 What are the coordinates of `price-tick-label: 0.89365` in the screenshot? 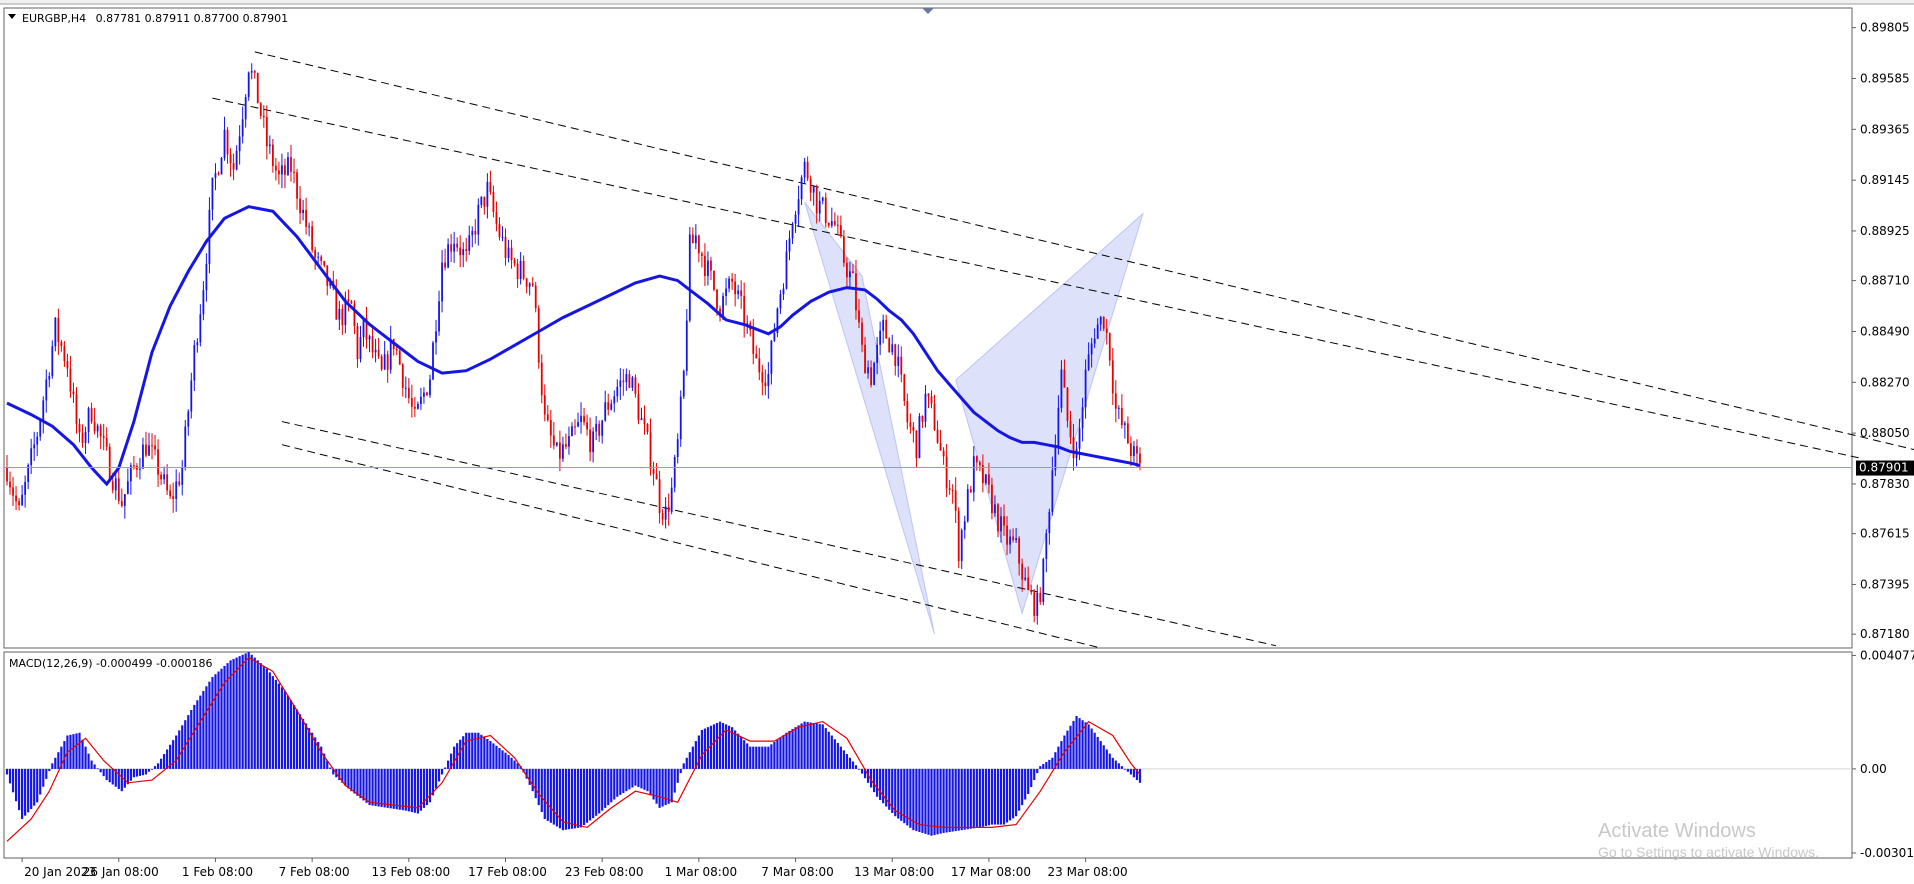 It's located at (1885, 129).